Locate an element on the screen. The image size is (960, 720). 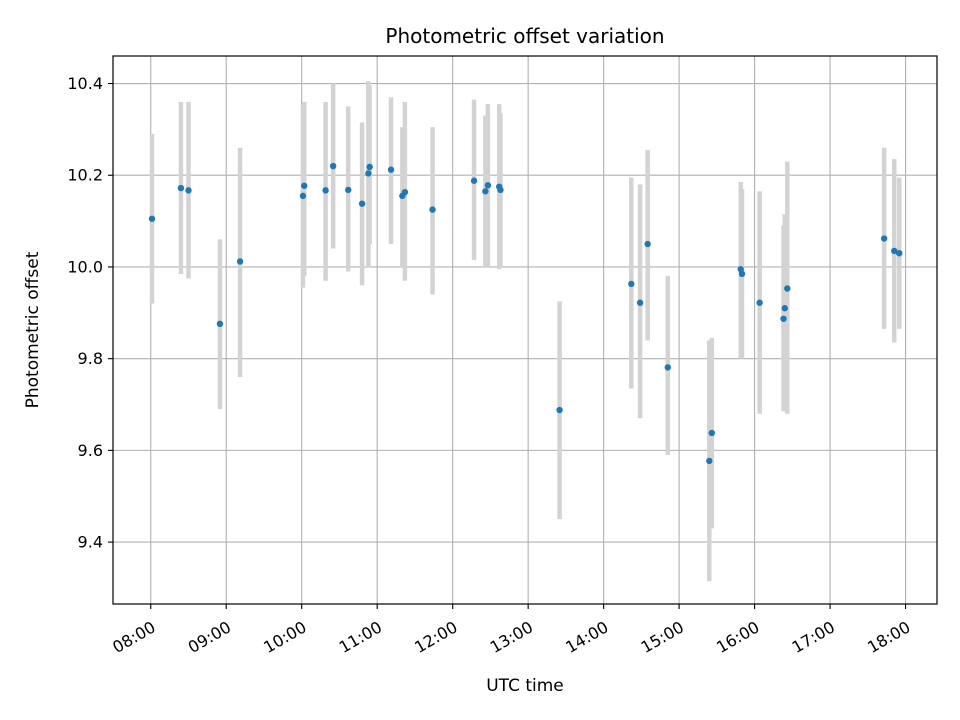
y-tick-label: 10.0 is located at coordinates (85, 266).